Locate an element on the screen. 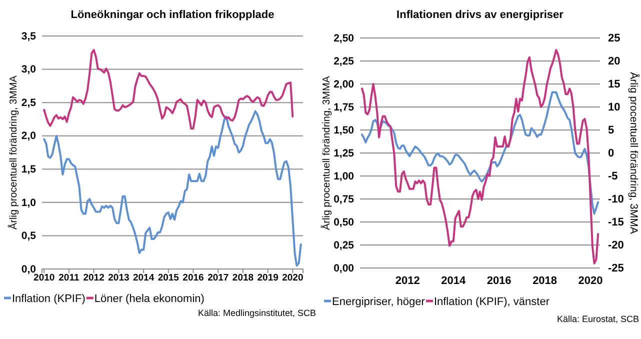 Image resolution: width=641 pixels, height=339 pixels. y2-tick-label: -15 is located at coordinates (616, 222).